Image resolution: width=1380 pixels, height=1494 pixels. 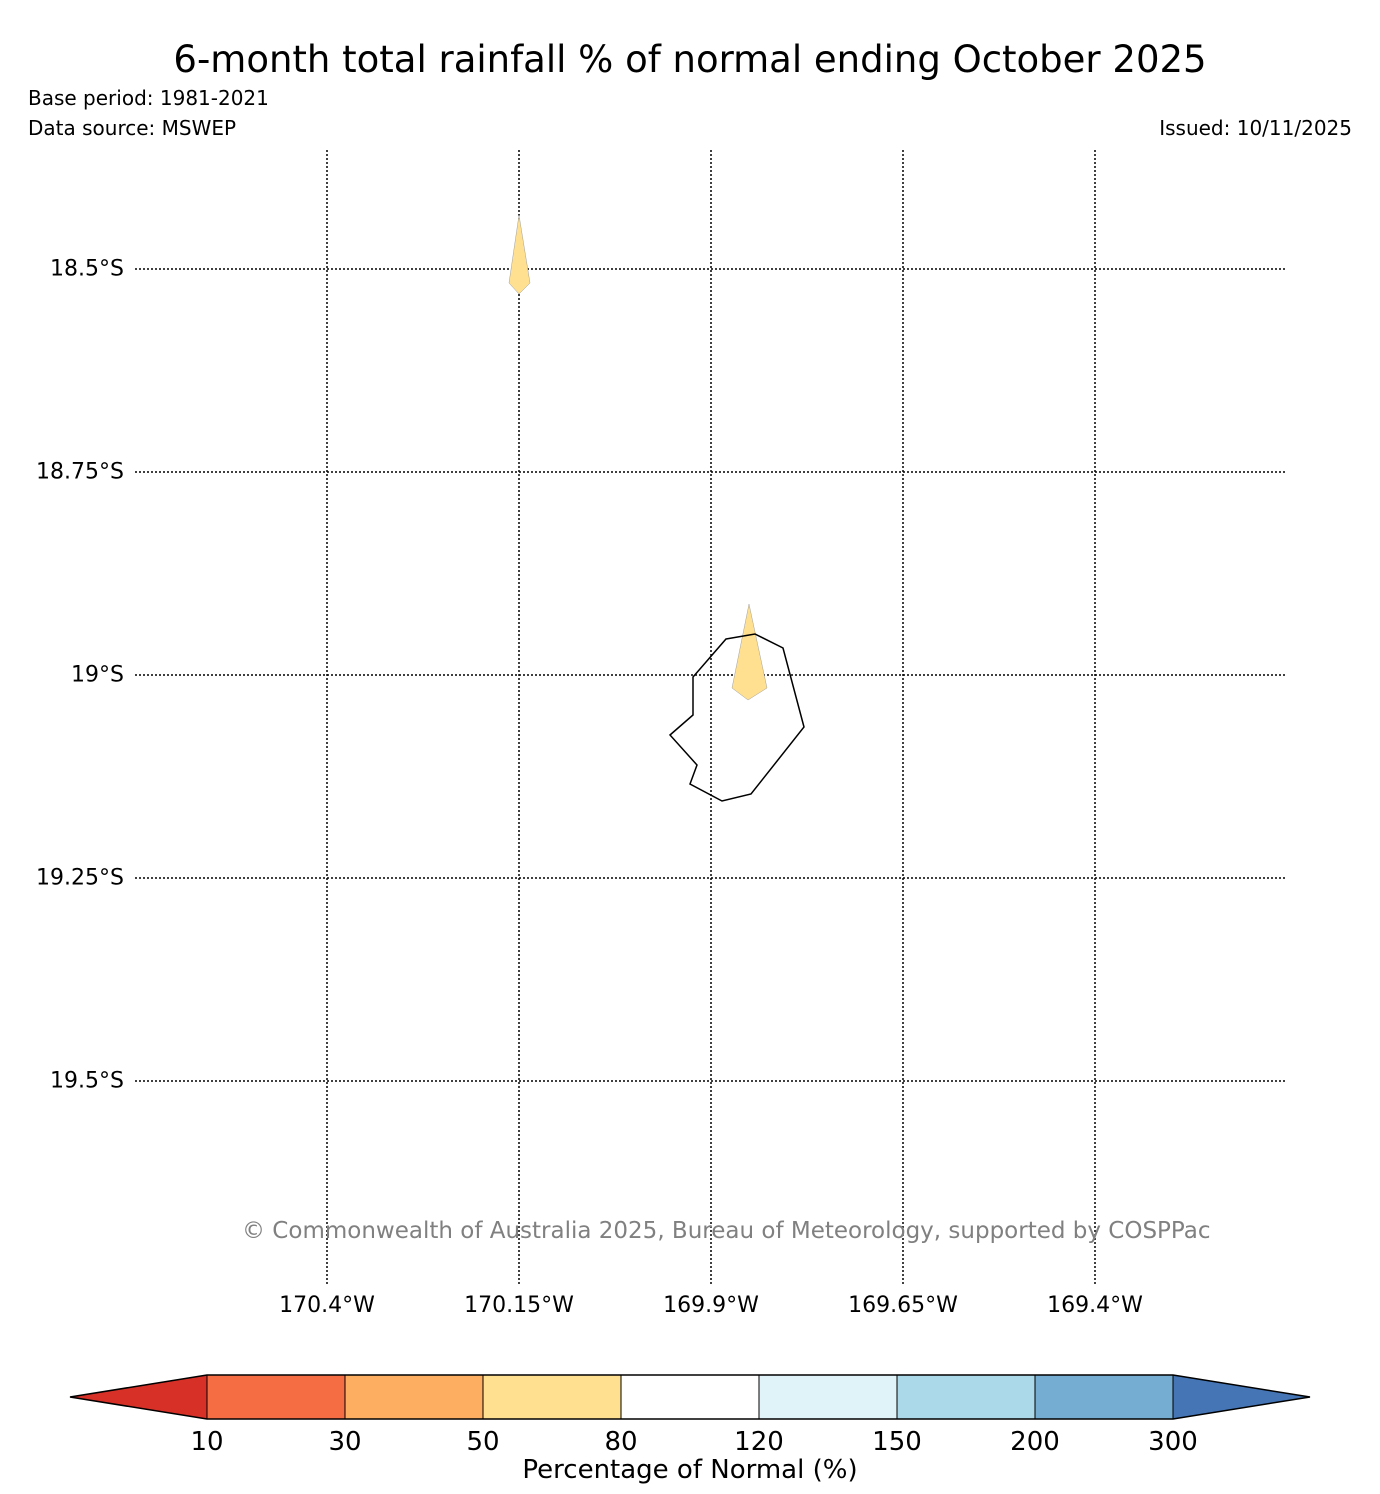 I want to click on lat-label: 19.25°S, so click(x=80, y=878).